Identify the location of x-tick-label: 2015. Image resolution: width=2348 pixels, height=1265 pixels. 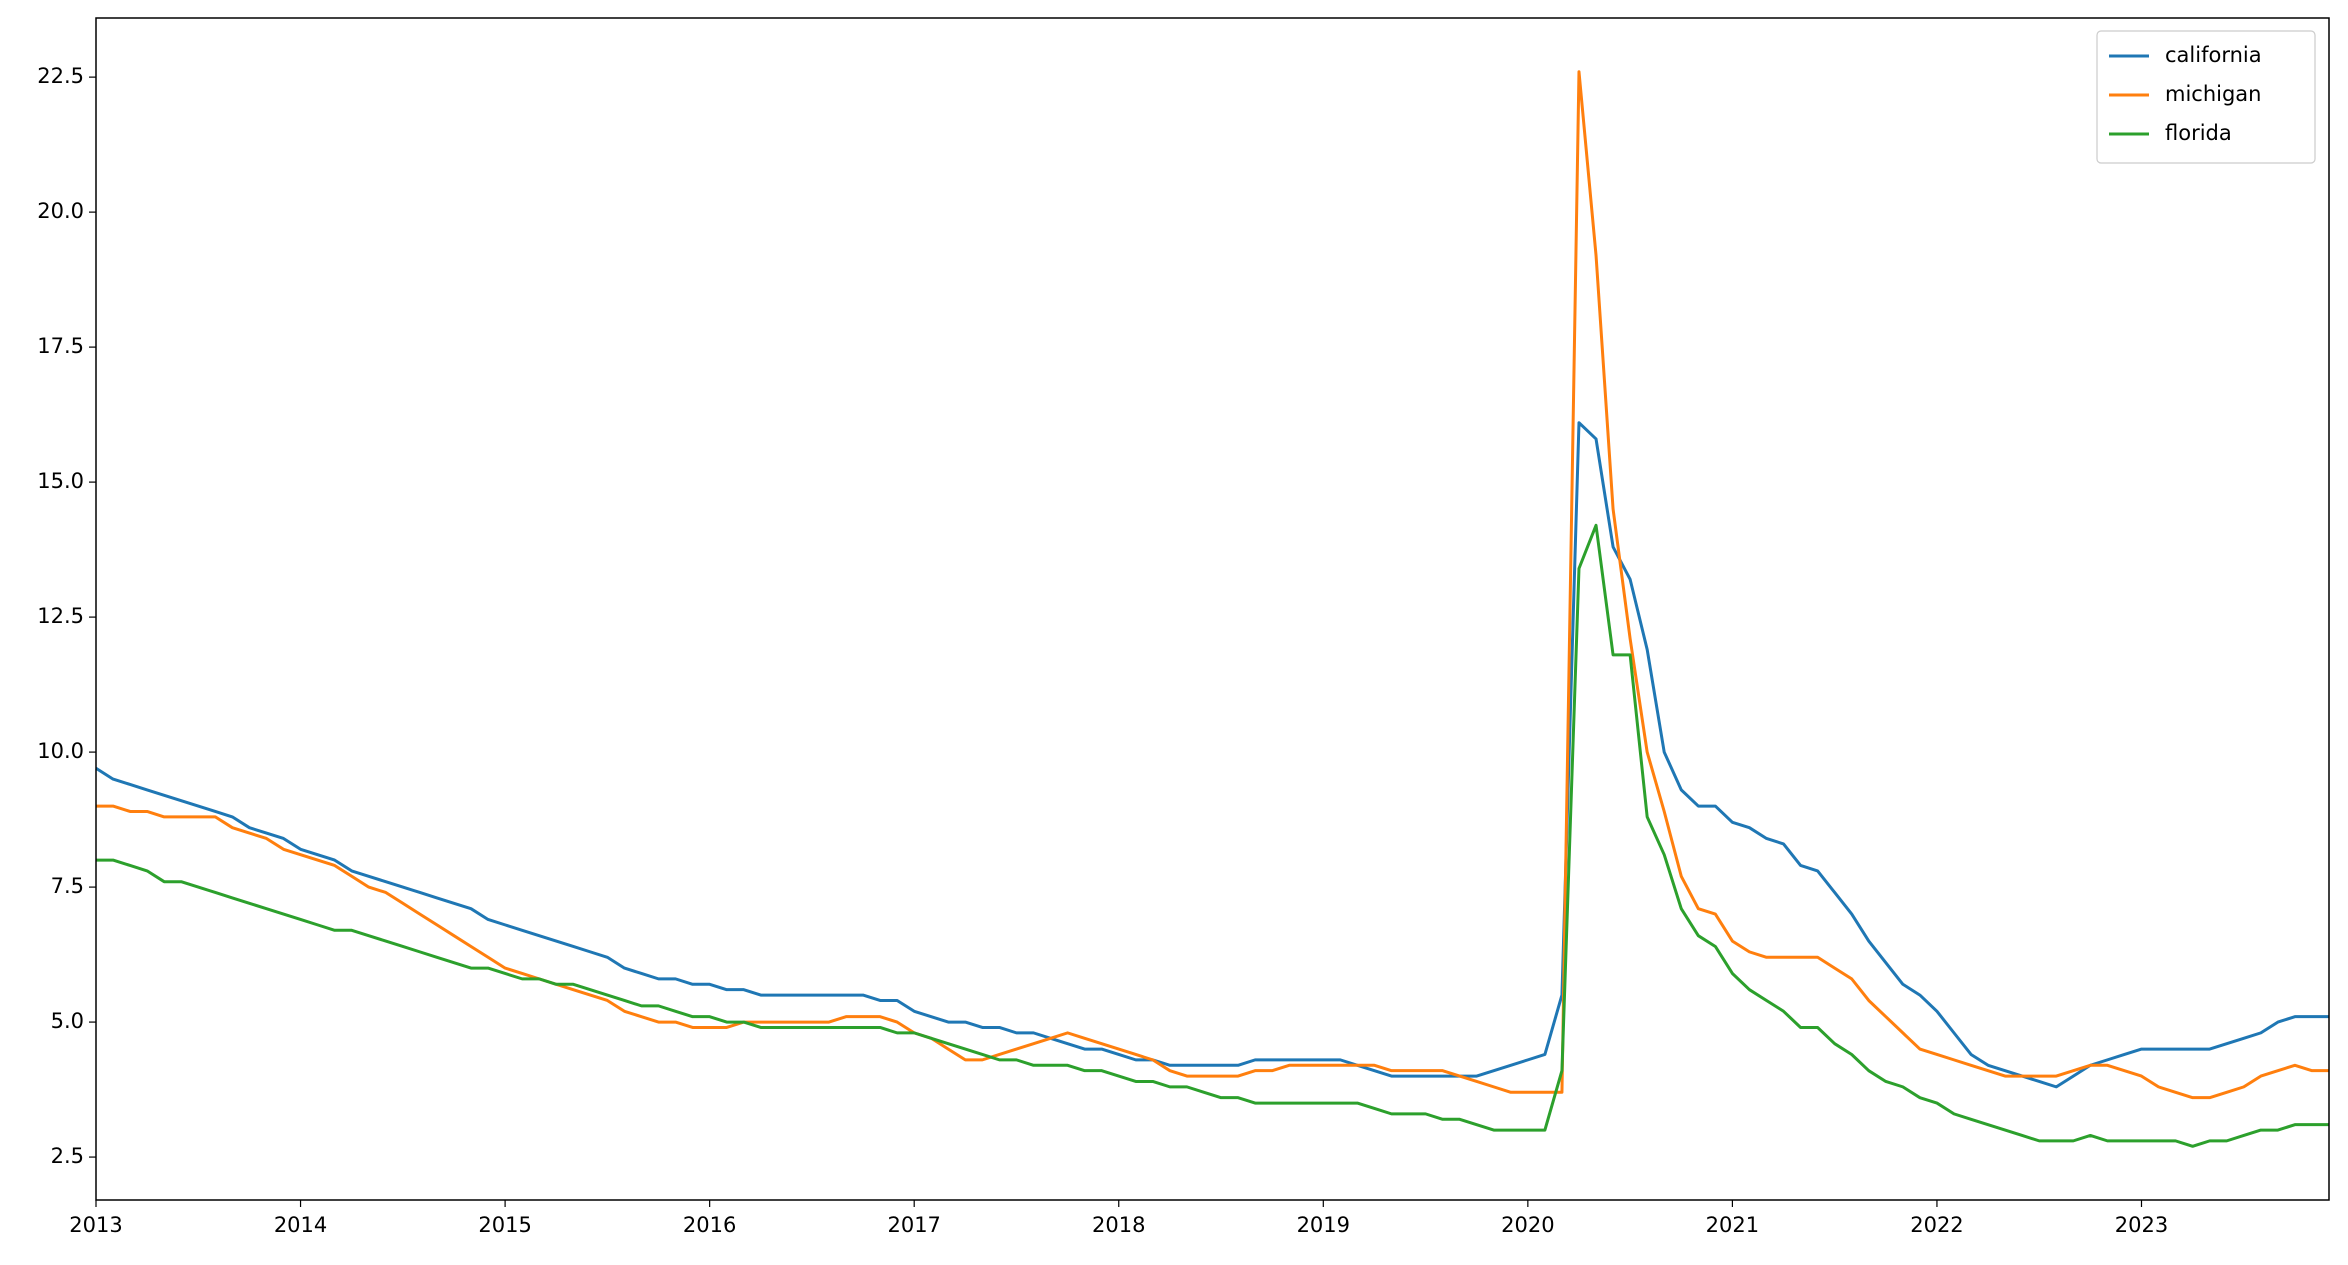
(504, 1225).